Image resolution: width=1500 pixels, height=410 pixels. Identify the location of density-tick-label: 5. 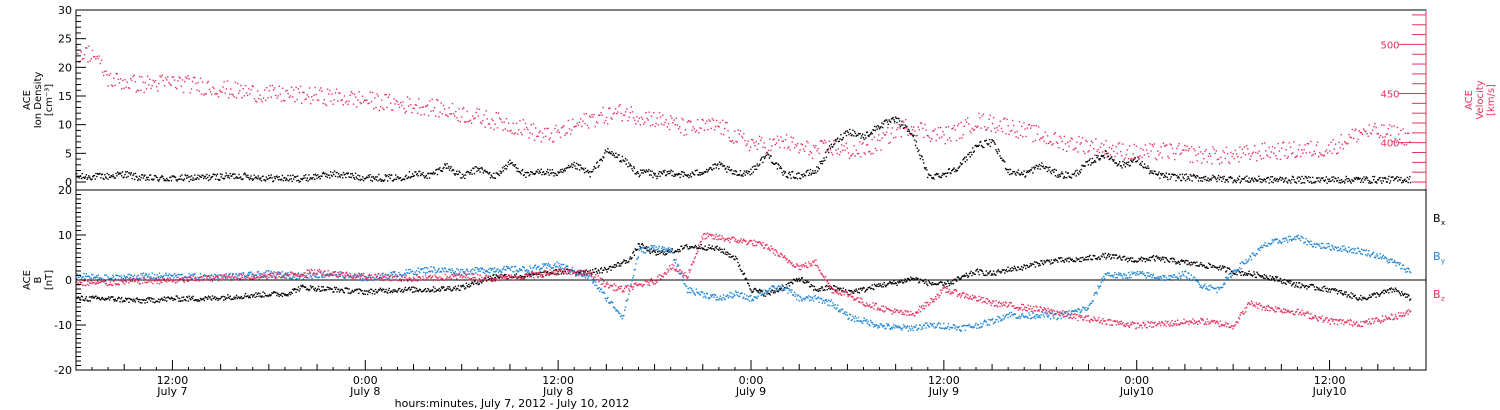
(68, 153).